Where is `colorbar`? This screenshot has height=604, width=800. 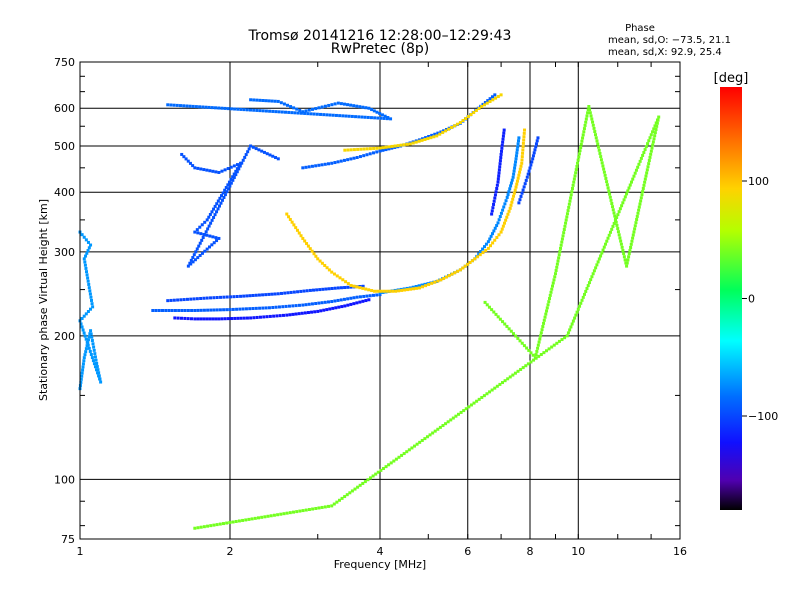 colorbar is located at coordinates (731, 298).